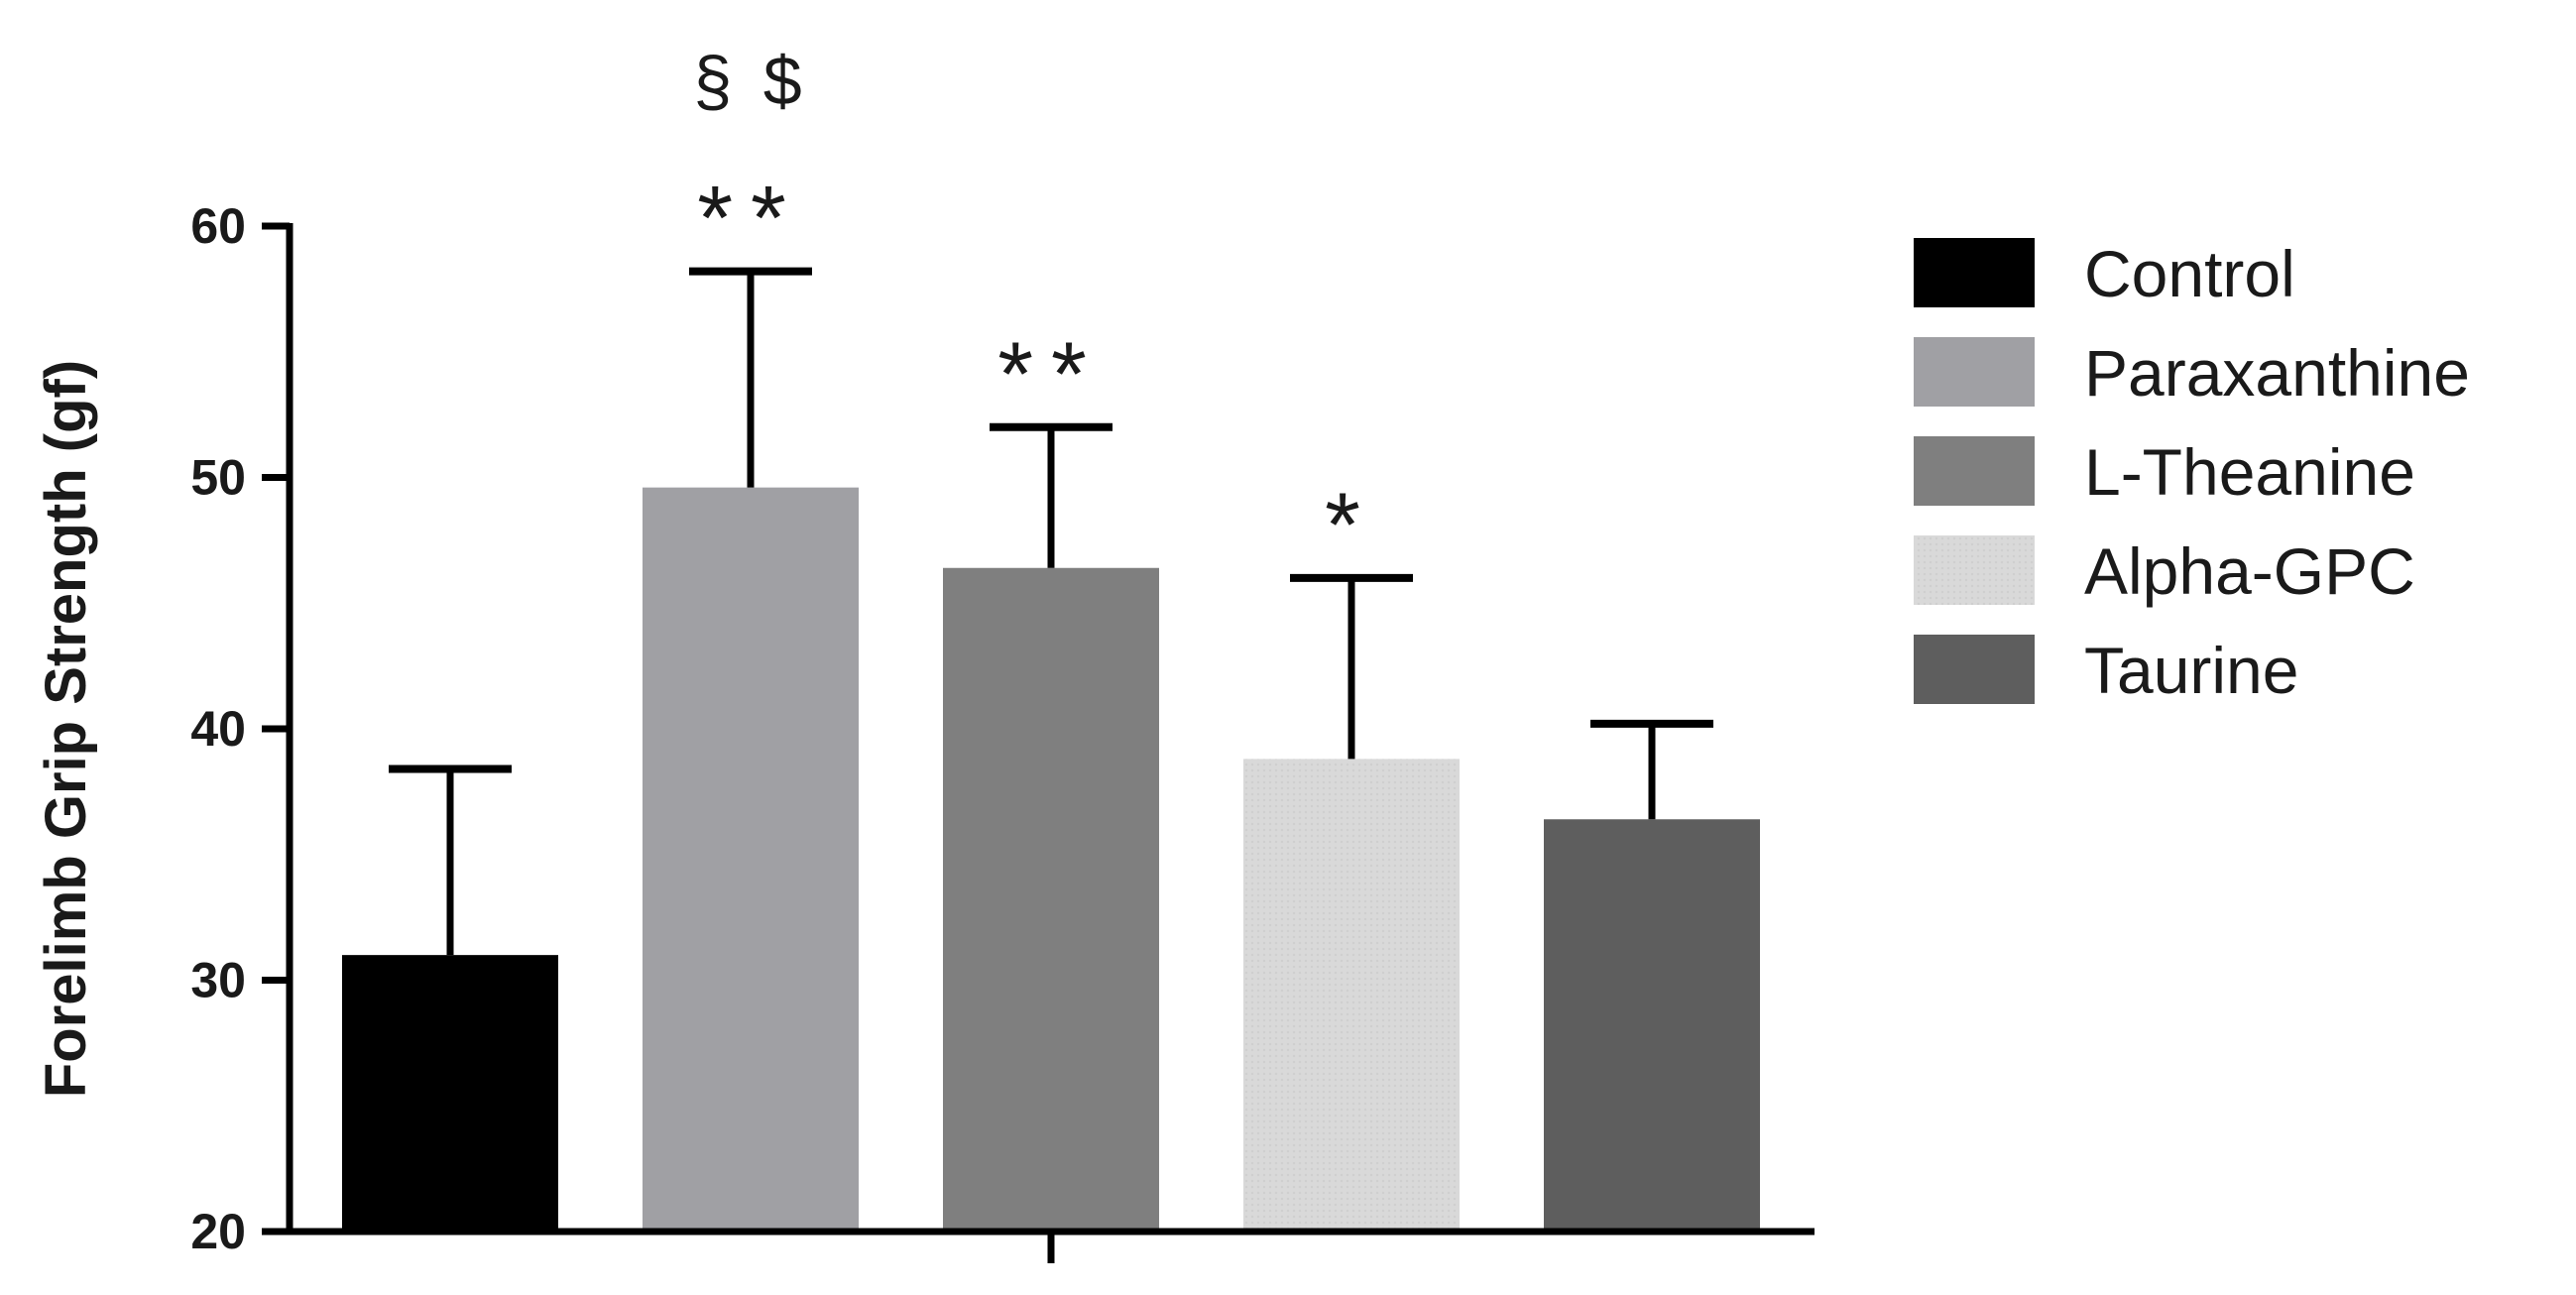 This screenshot has height=1295, width=2576. Describe the element at coordinates (218, 981) in the screenshot. I see `y-tick-label-30: 30` at that location.